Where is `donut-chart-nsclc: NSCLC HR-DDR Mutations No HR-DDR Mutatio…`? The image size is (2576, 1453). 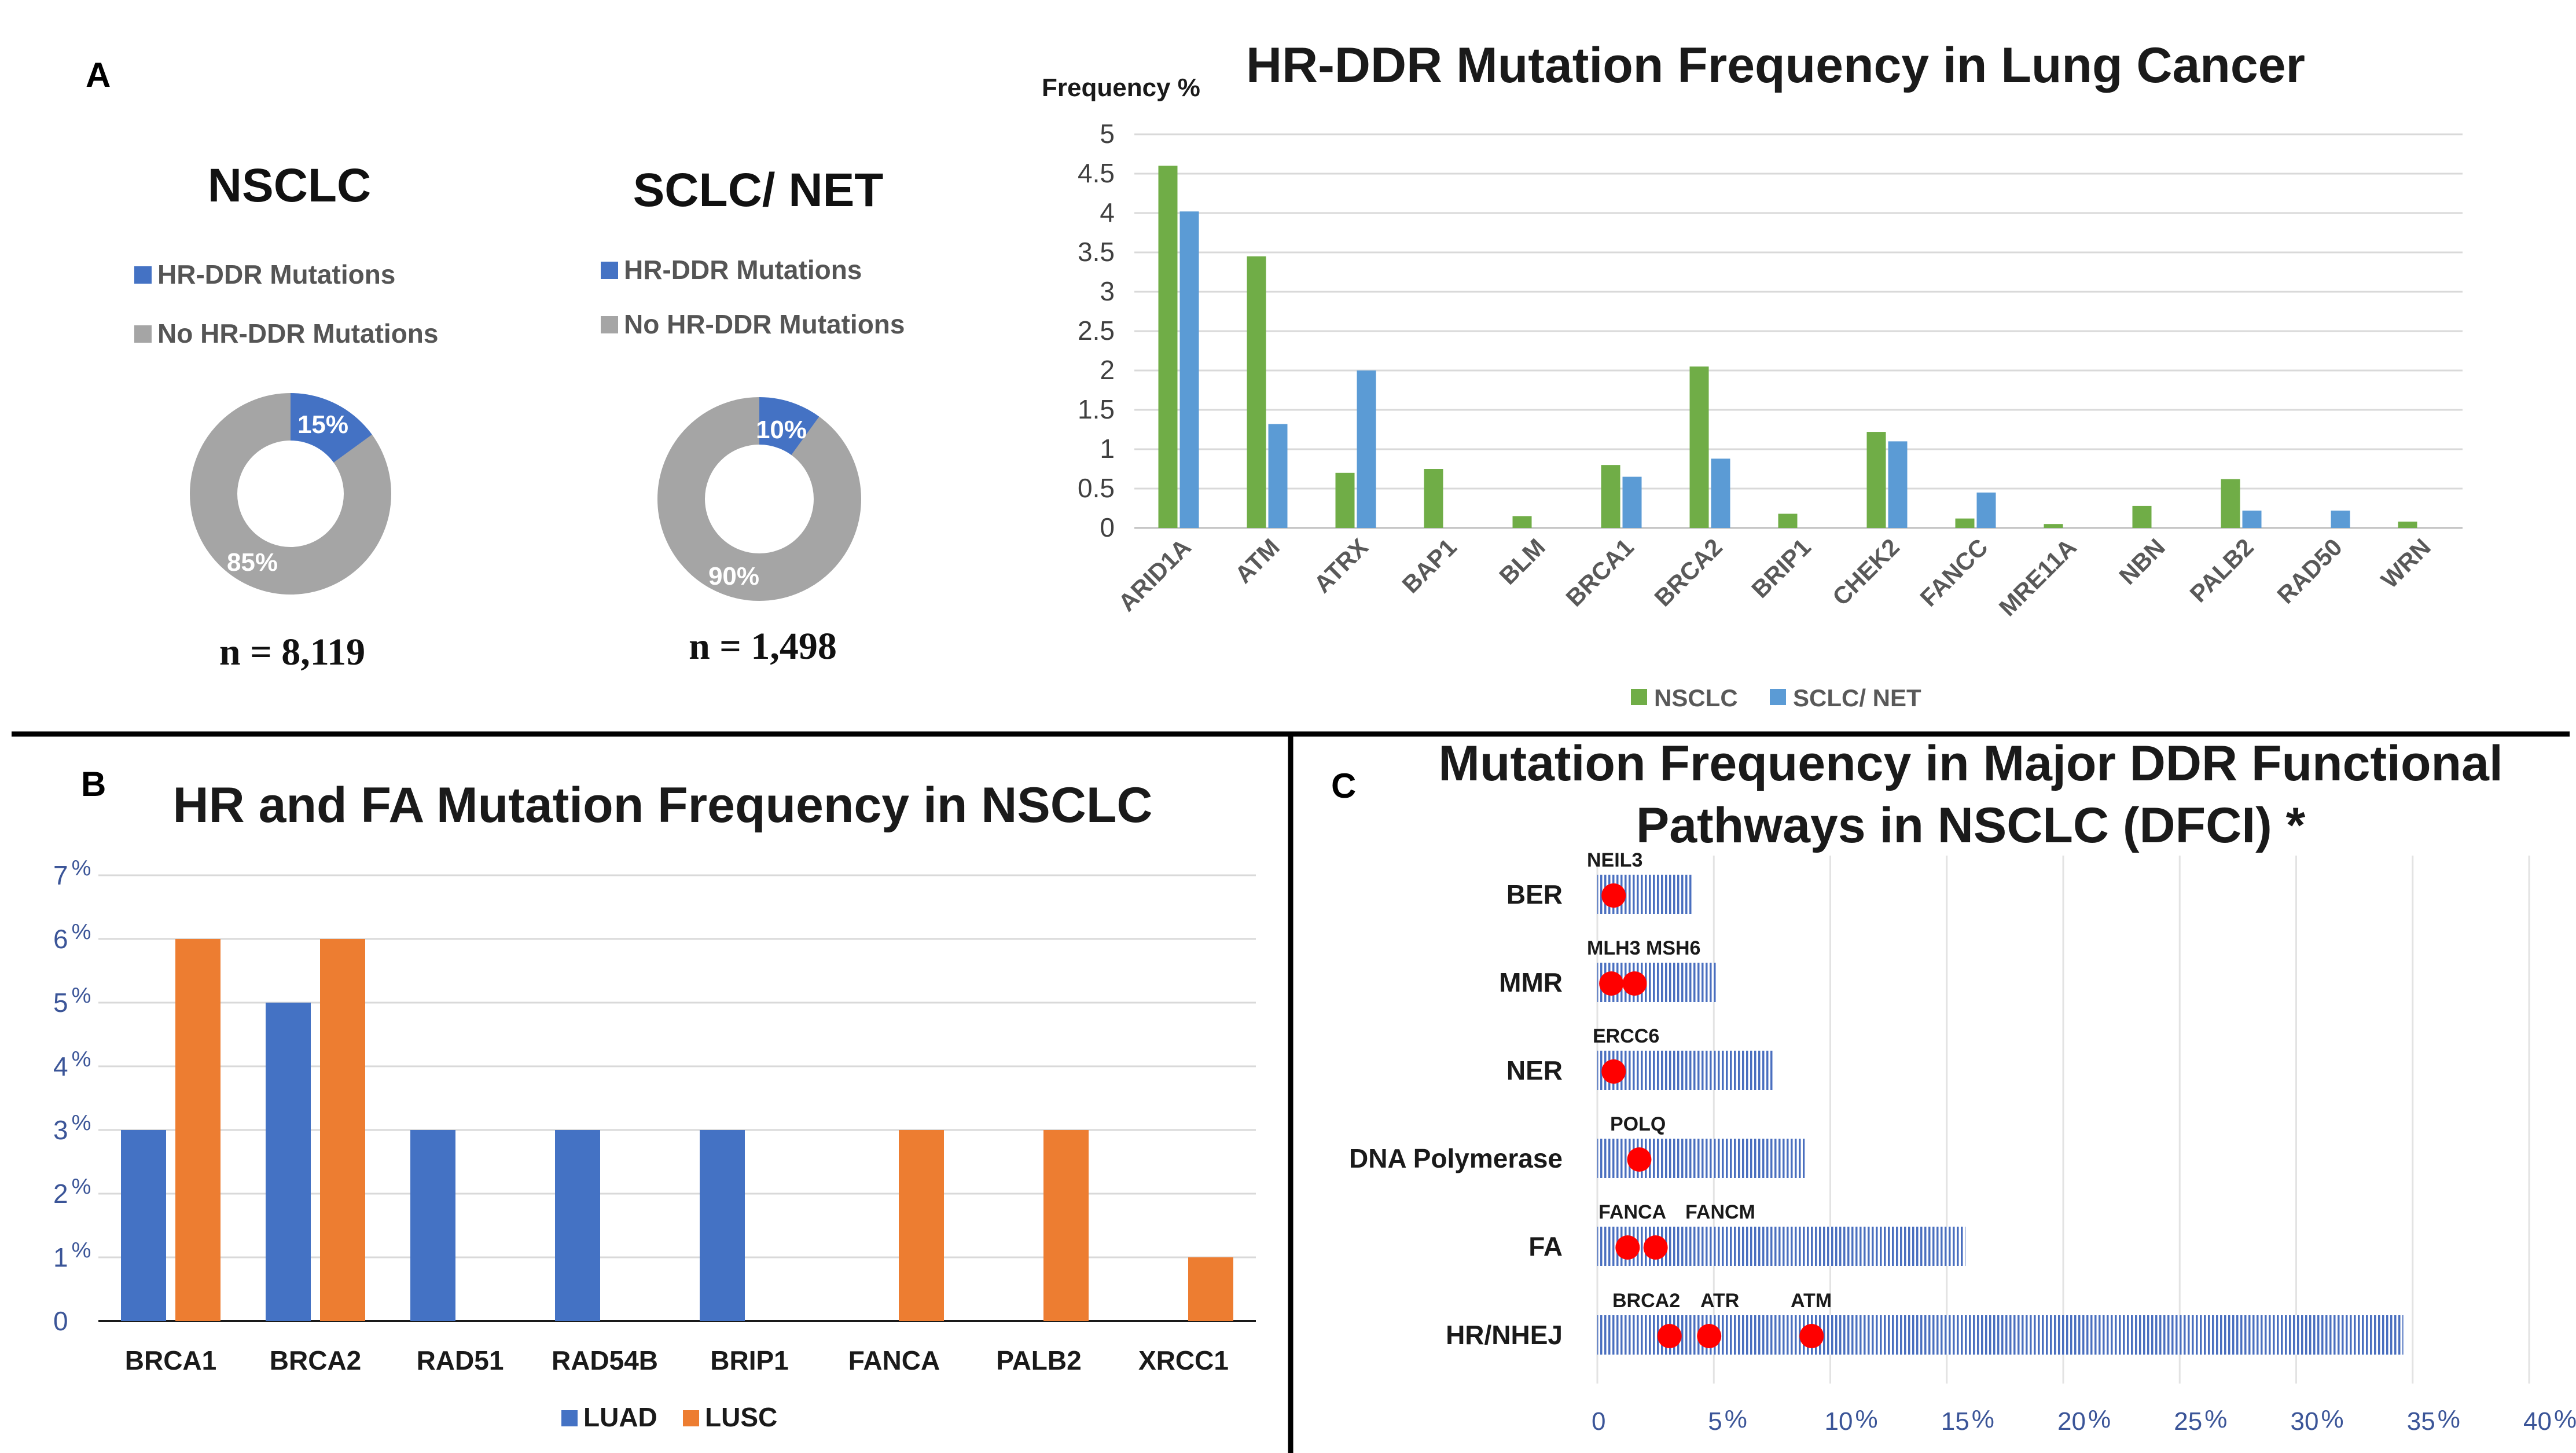 donut-chart-nsclc: NSCLC HR-DDR Mutations No HR-DDR Mutatio… is located at coordinates (286, 416).